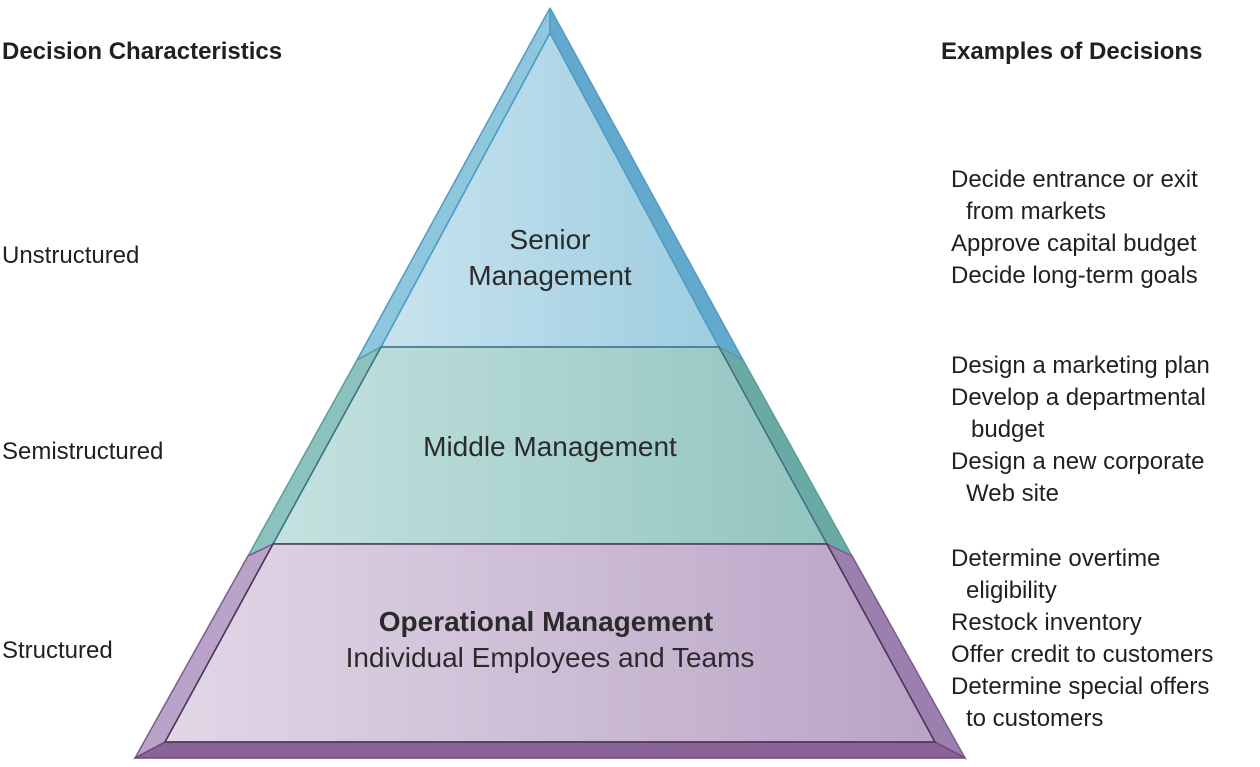 The width and height of the screenshot is (1260, 767). I want to click on example-item: Decide long-term goals, so click(1074, 276).